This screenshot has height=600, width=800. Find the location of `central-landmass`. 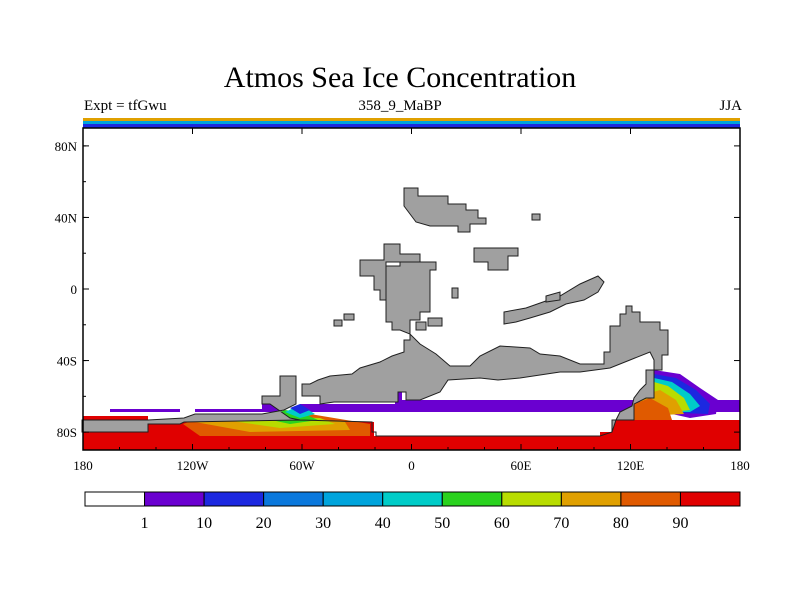

central-landmass is located at coordinates (390, 272).